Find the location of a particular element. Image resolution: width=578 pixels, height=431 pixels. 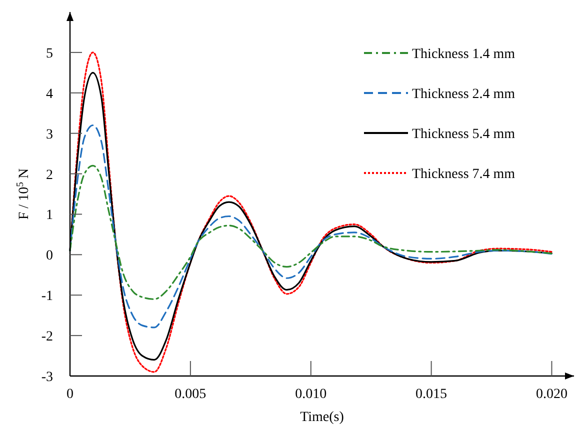

y-tick-label: 2 is located at coordinates (49, 175).